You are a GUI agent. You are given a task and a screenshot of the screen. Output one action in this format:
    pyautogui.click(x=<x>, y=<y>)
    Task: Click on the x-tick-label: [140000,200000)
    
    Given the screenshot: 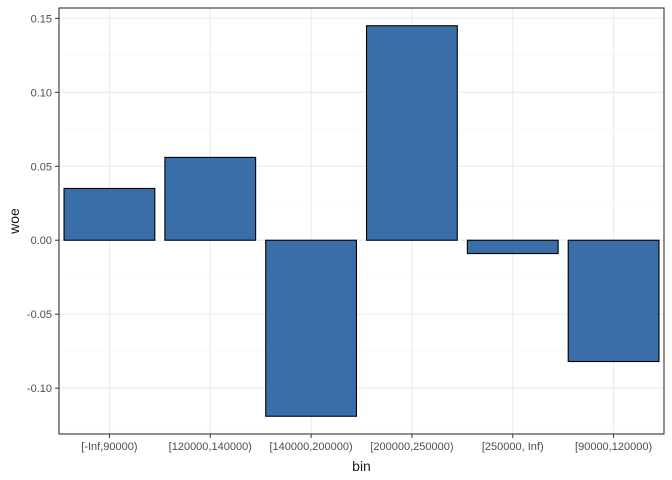 What is the action you would take?
    pyautogui.click(x=310, y=447)
    